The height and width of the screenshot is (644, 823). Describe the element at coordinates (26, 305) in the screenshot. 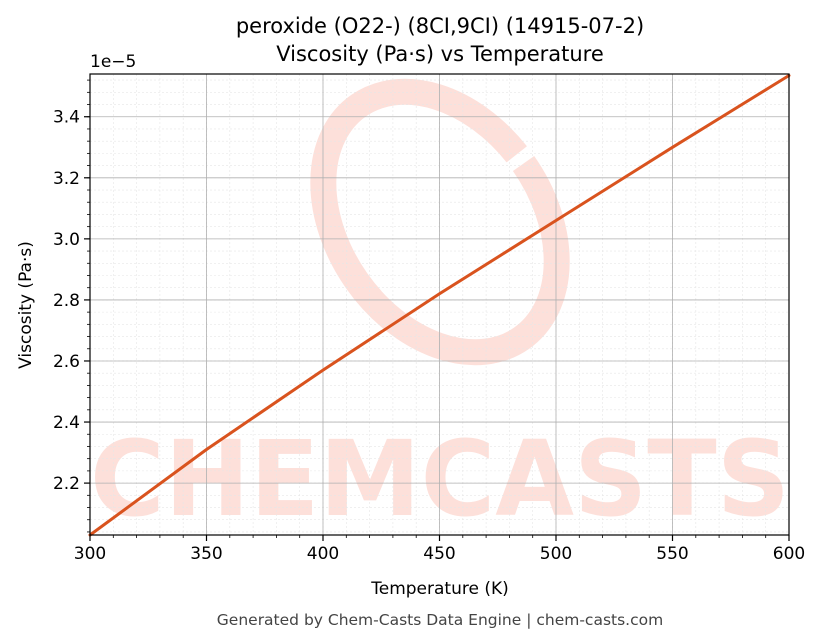

I see `y-axis-label: Viscosity (Pa·s)` at that location.